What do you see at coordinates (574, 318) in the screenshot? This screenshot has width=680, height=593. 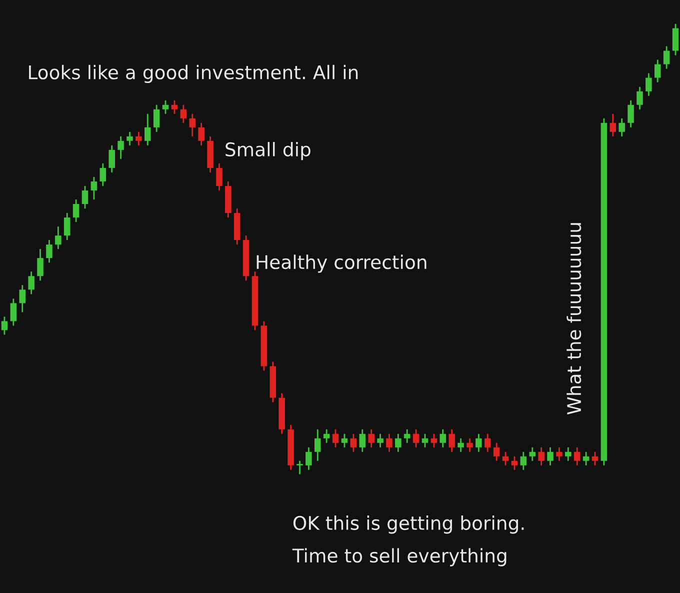 I see `annotation: What the fuuuuuuuu` at bounding box center [574, 318].